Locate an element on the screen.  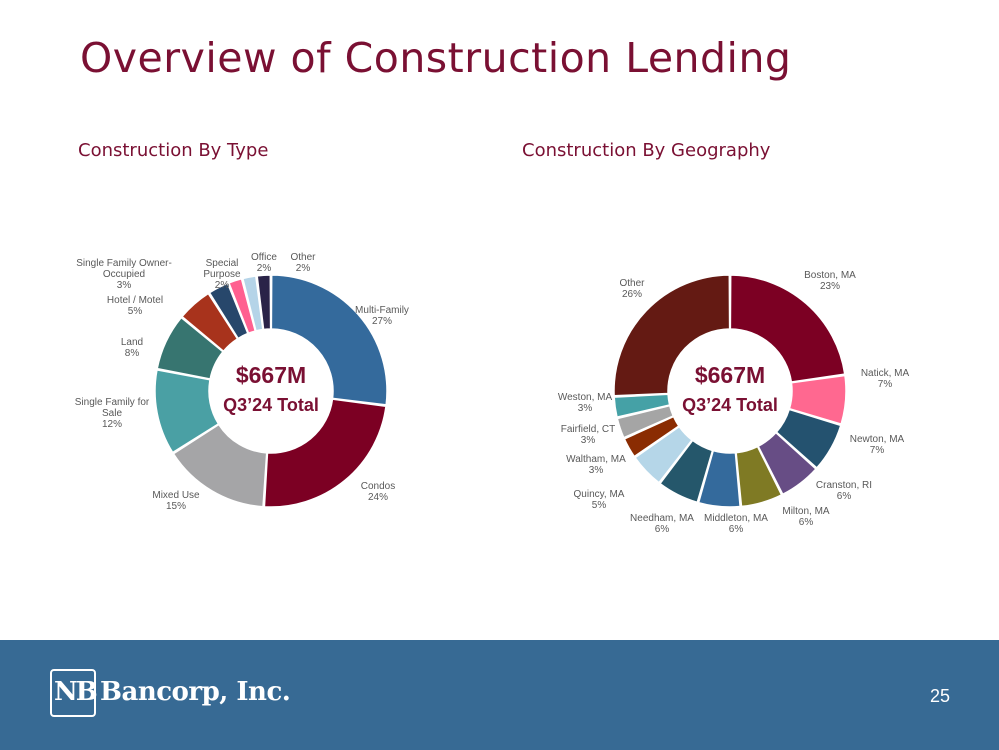
slice-label-middleton-ma: Middleton, MA 6% is located at coordinates (736, 524).